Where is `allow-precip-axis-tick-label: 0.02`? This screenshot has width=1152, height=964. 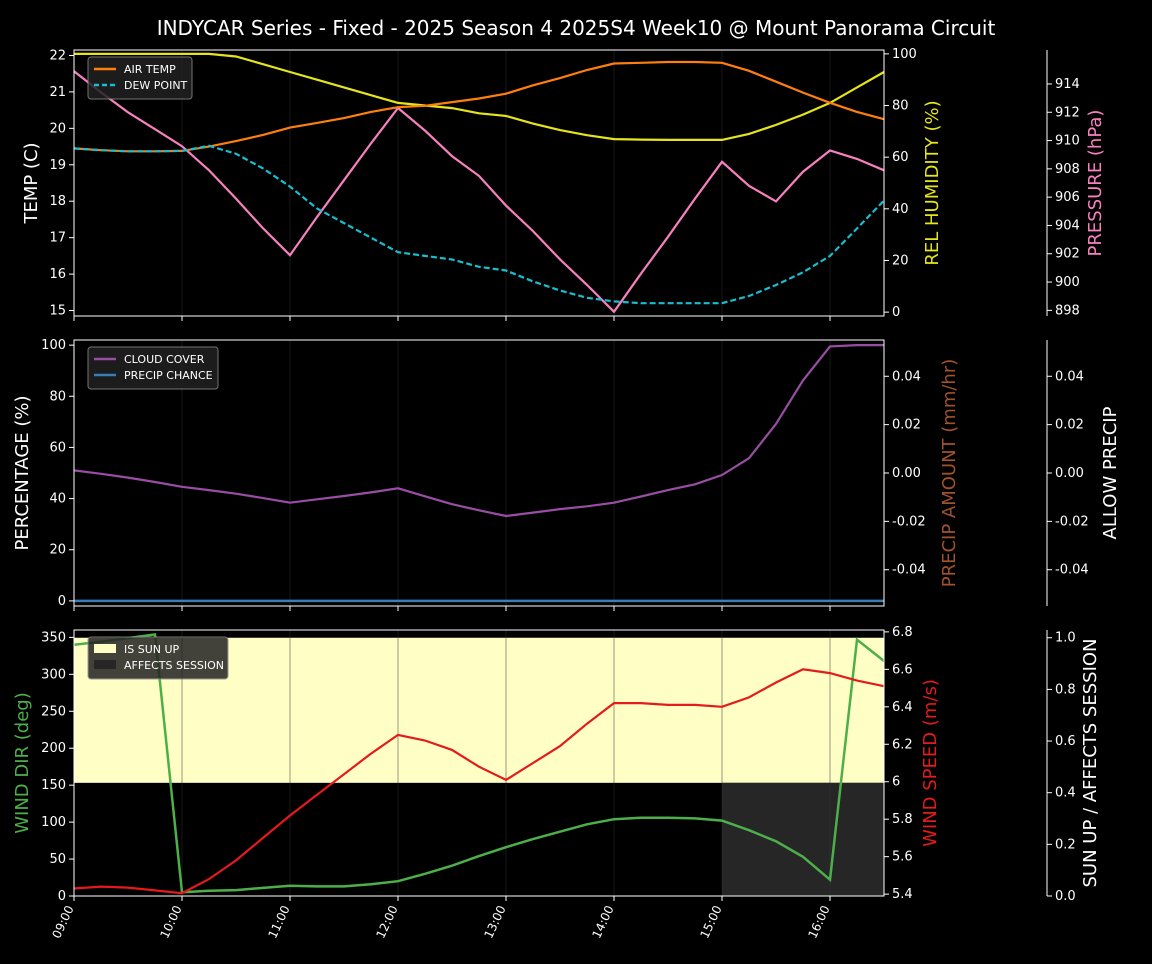
allow-precip-axis-tick-label: 0.02 is located at coordinates (1069, 425).